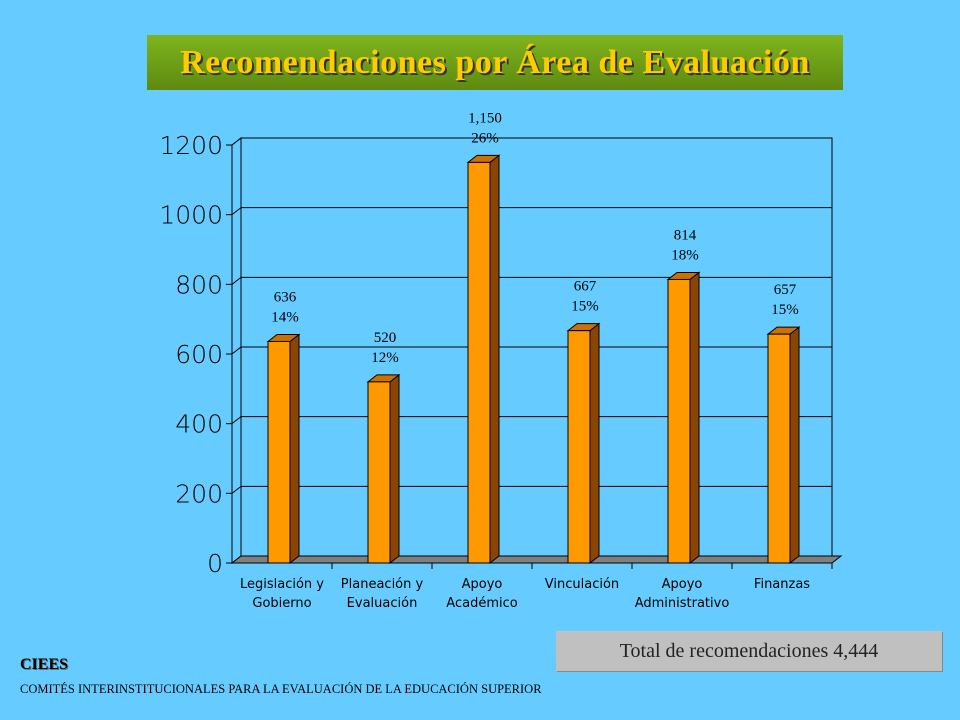 The width and height of the screenshot is (960, 720). What do you see at coordinates (199, 493) in the screenshot?
I see `y-tick-label: 200` at bounding box center [199, 493].